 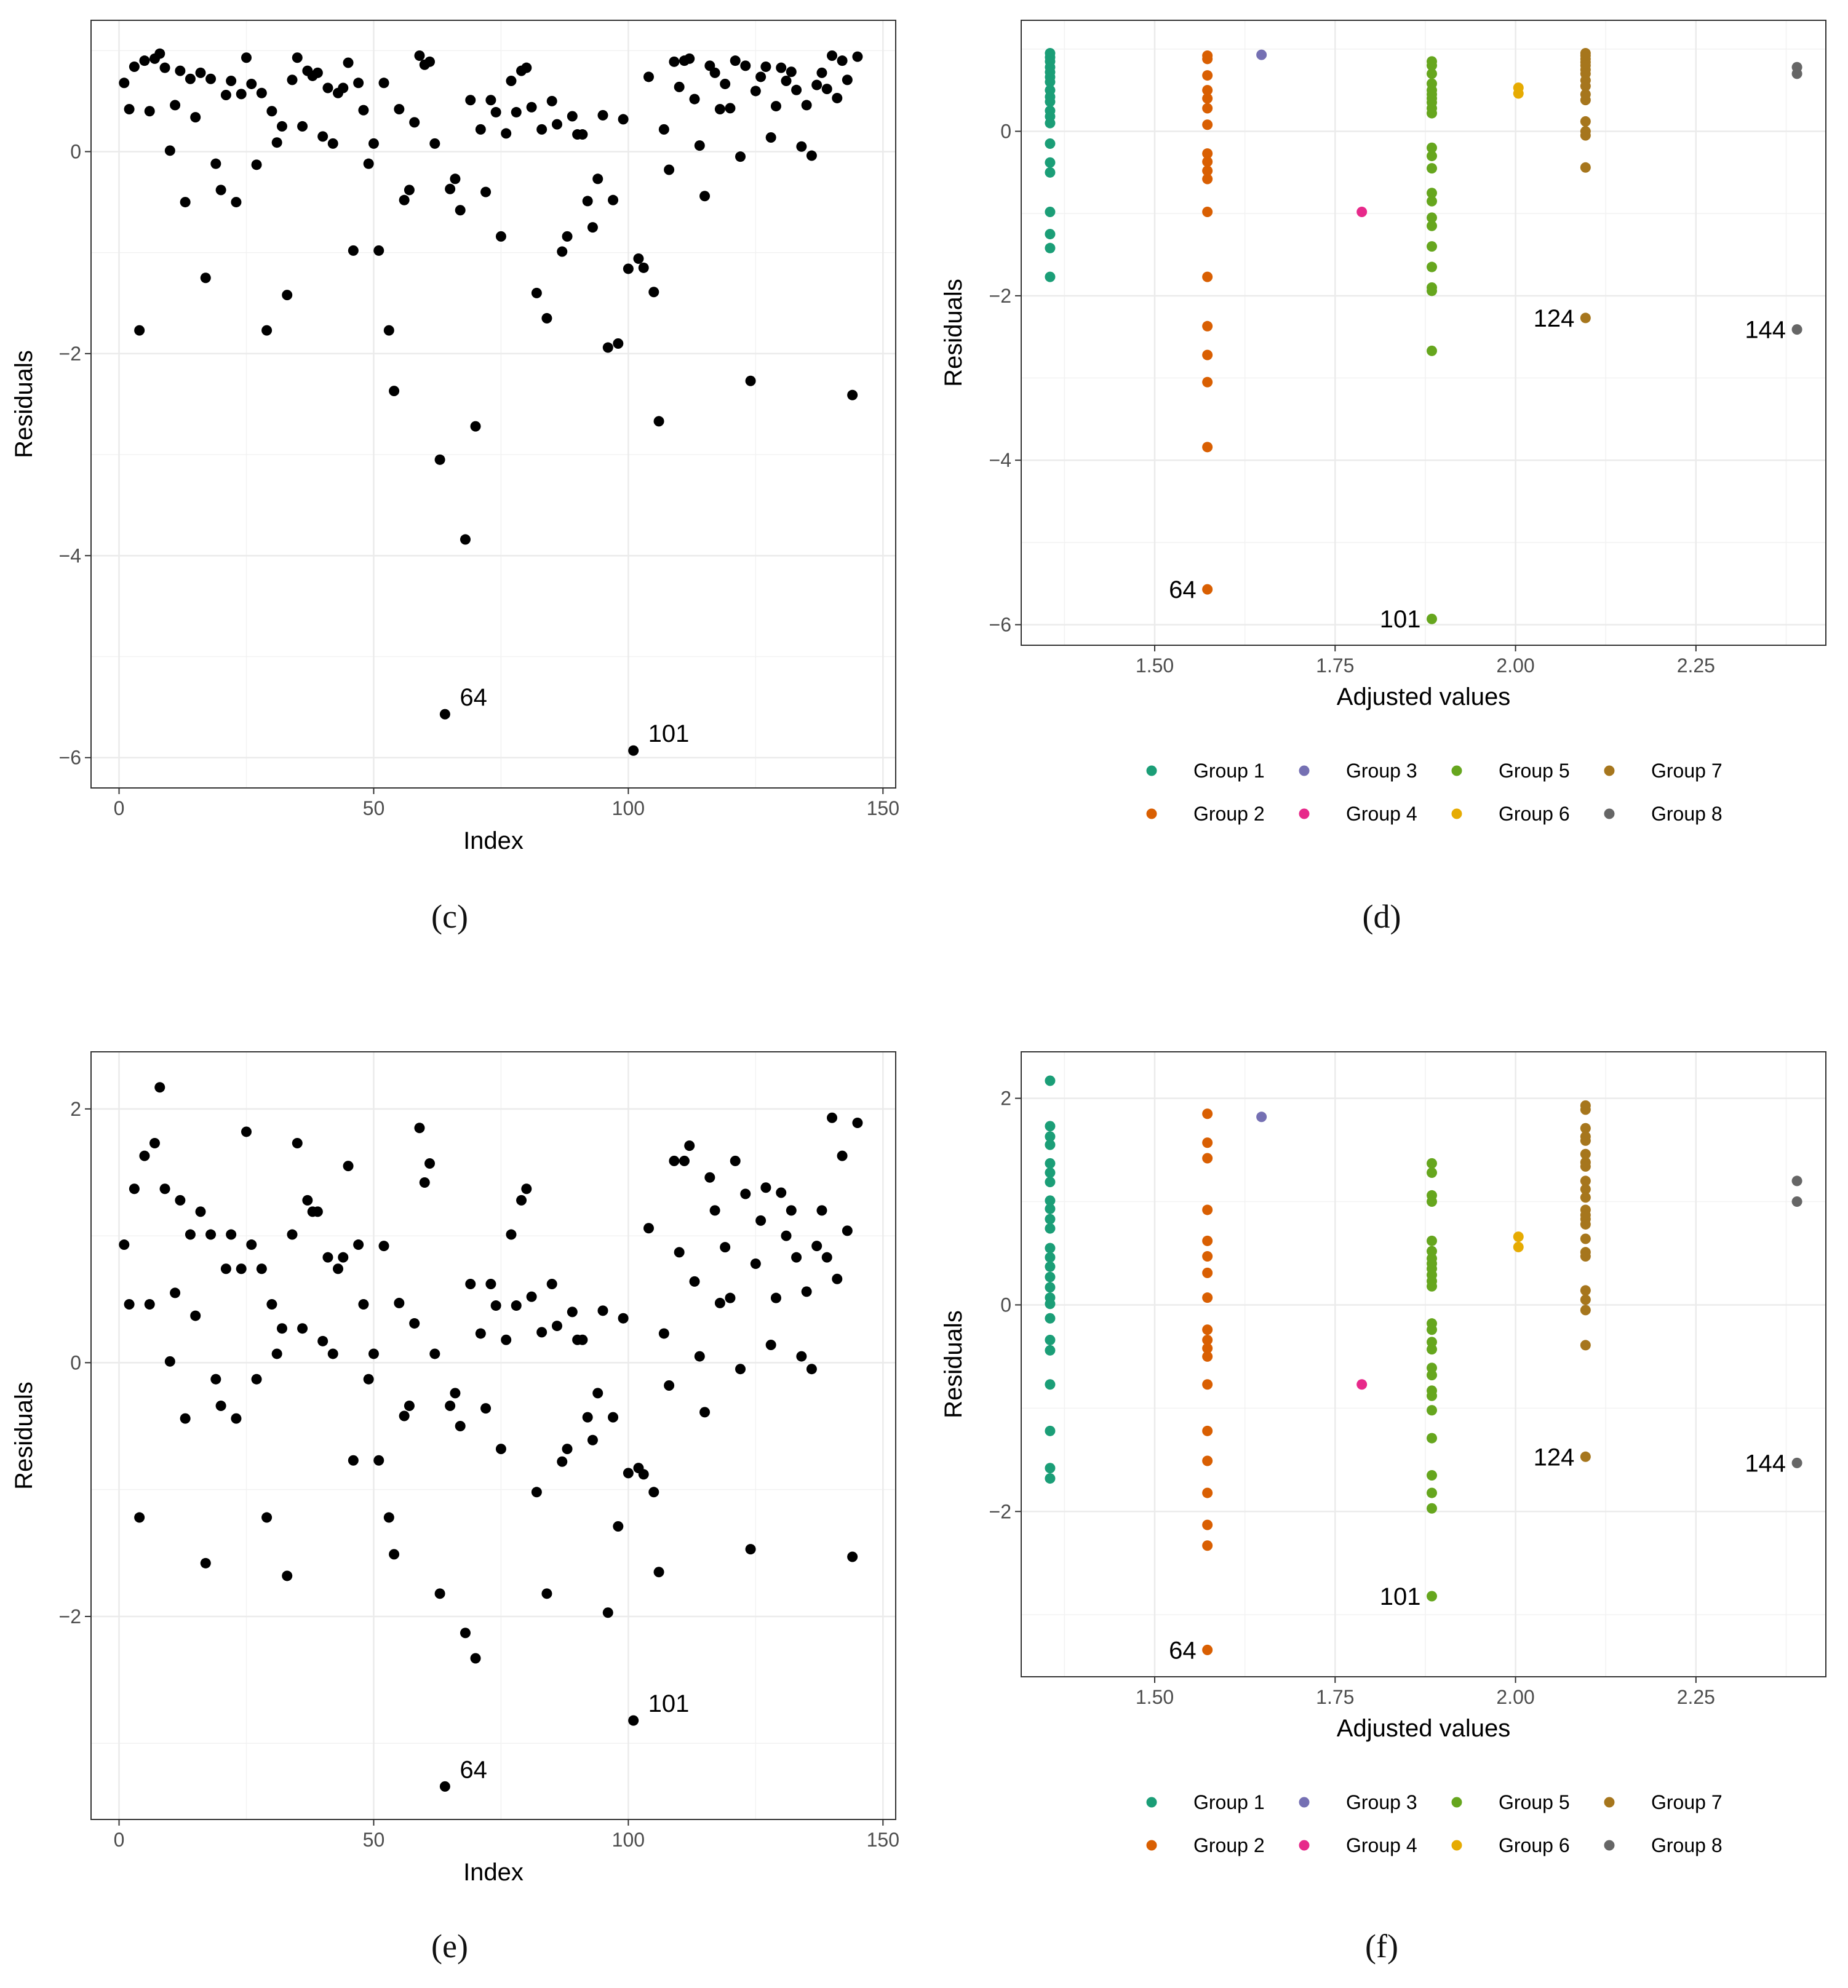 What do you see at coordinates (628, 1840) in the screenshot?
I see `x-tick-label: 100` at bounding box center [628, 1840].